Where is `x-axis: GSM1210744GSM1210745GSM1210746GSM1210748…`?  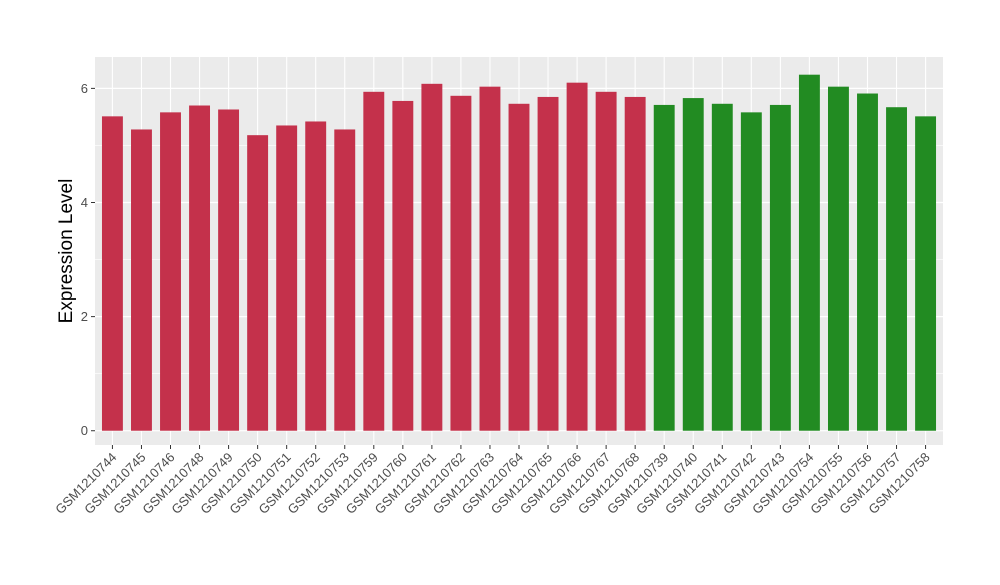 x-axis: GSM1210744GSM1210745GSM1210746GSM1210748… is located at coordinates (492, 481).